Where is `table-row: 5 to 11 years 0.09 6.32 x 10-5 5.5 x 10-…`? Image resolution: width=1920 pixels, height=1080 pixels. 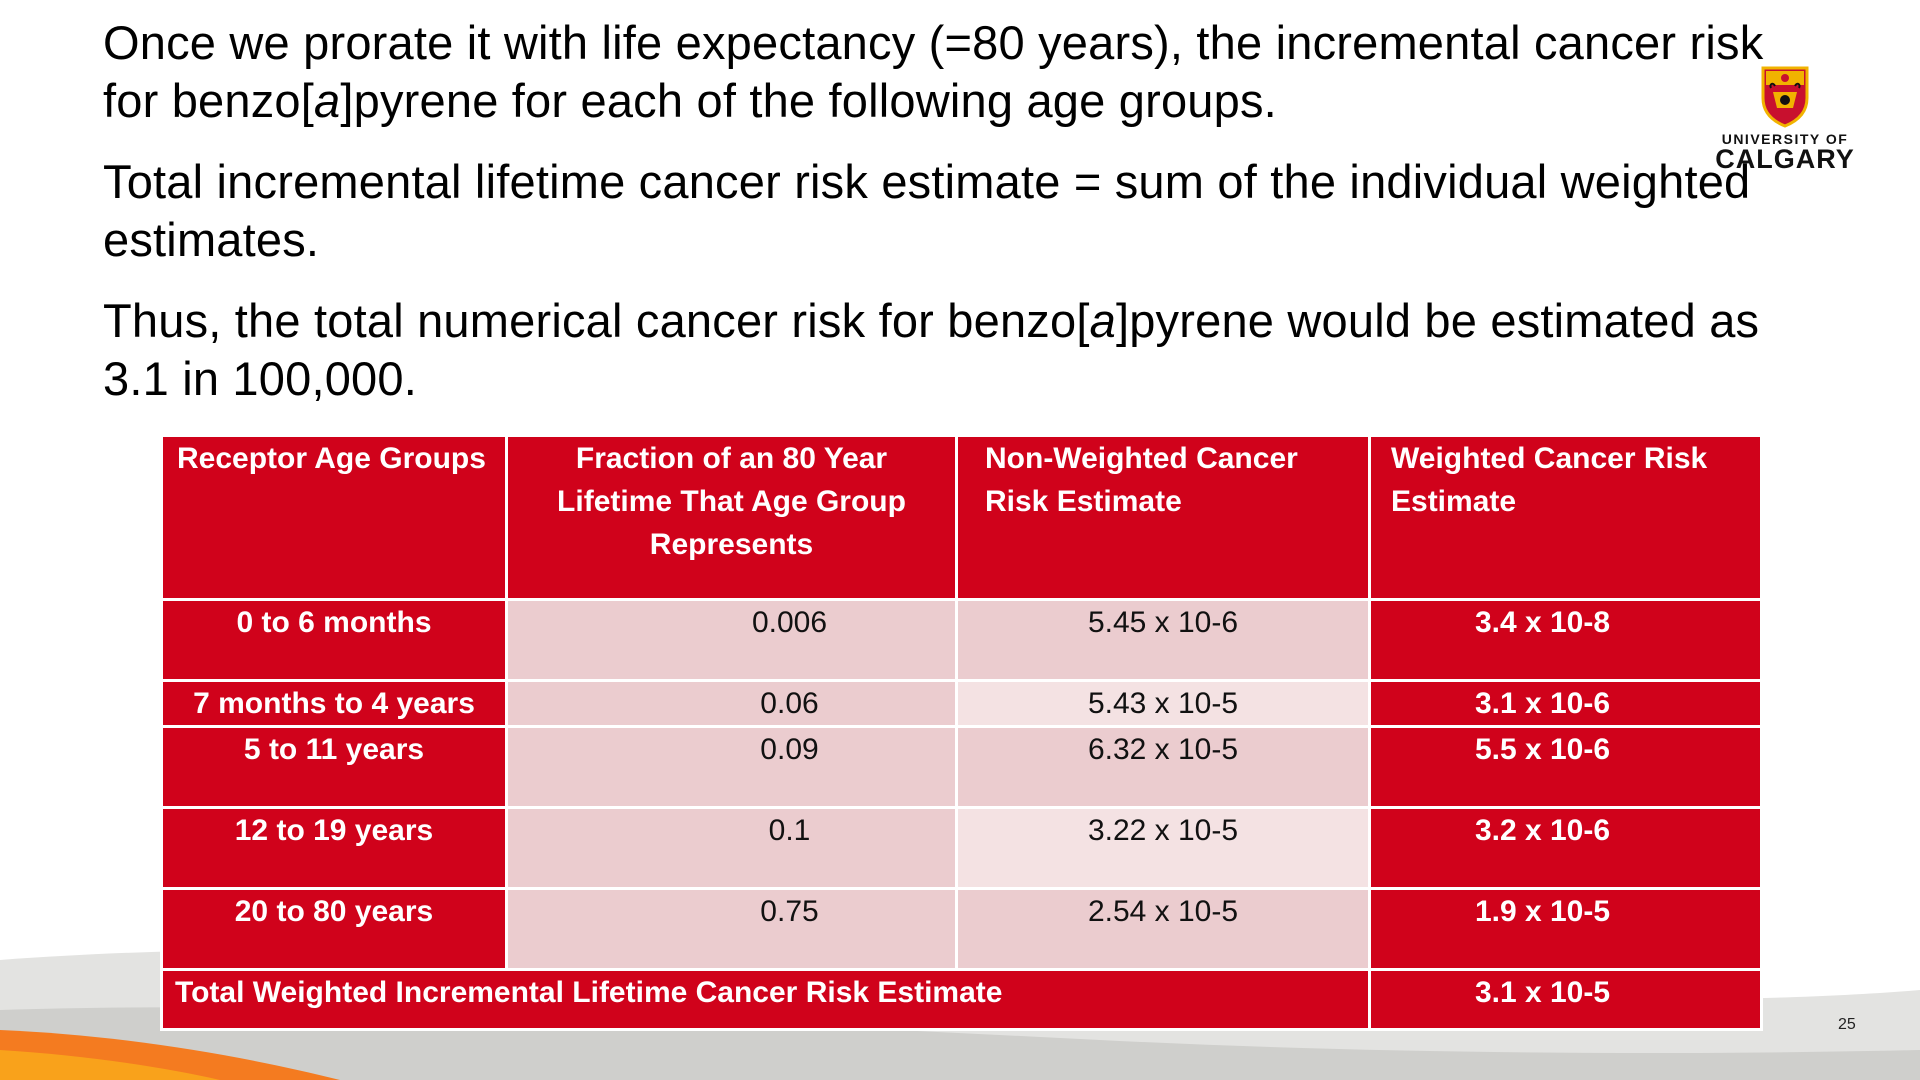
table-row: 5 to 11 years 0.09 6.32 x 10-5 5.5 x 10-… is located at coordinates (961, 767).